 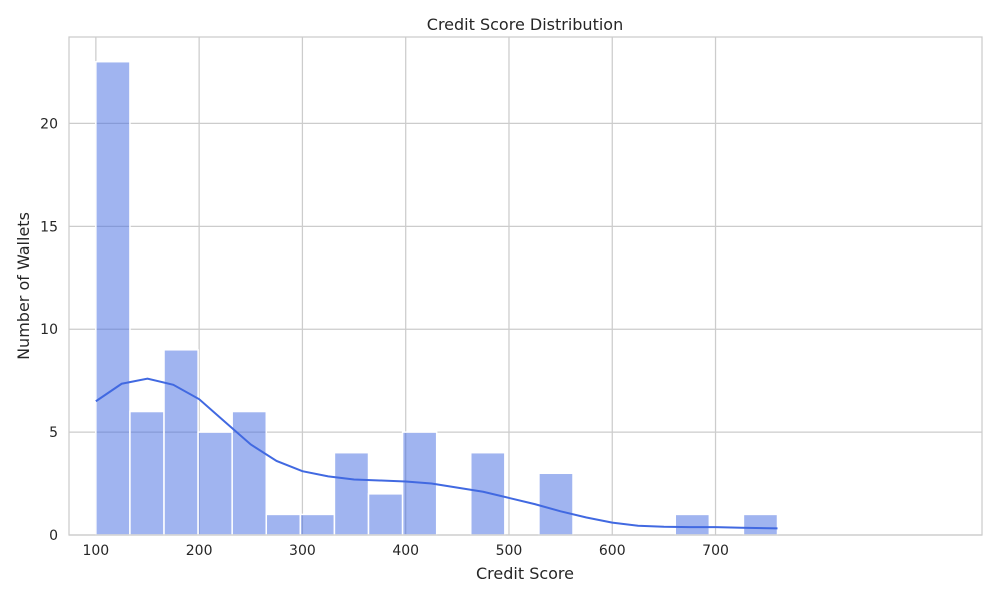 What do you see at coordinates (53, 536) in the screenshot?
I see `y-tick-label: 0` at bounding box center [53, 536].